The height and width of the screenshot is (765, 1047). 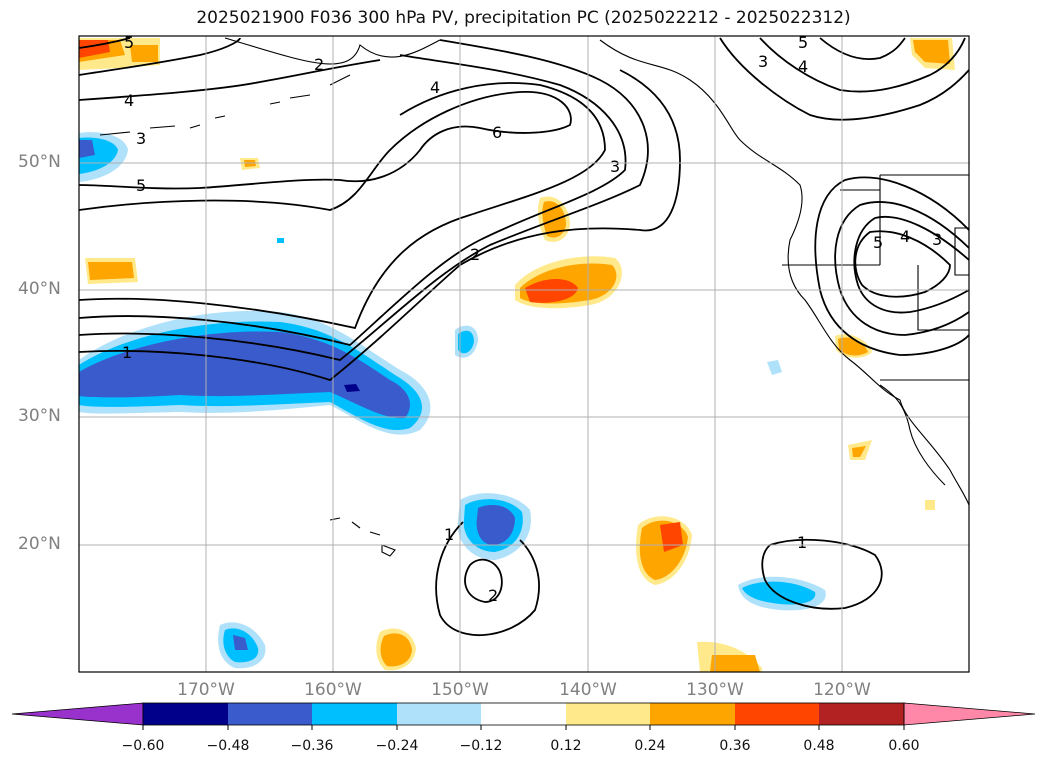 I want to click on hawaii-islands, so click(x=362, y=537).